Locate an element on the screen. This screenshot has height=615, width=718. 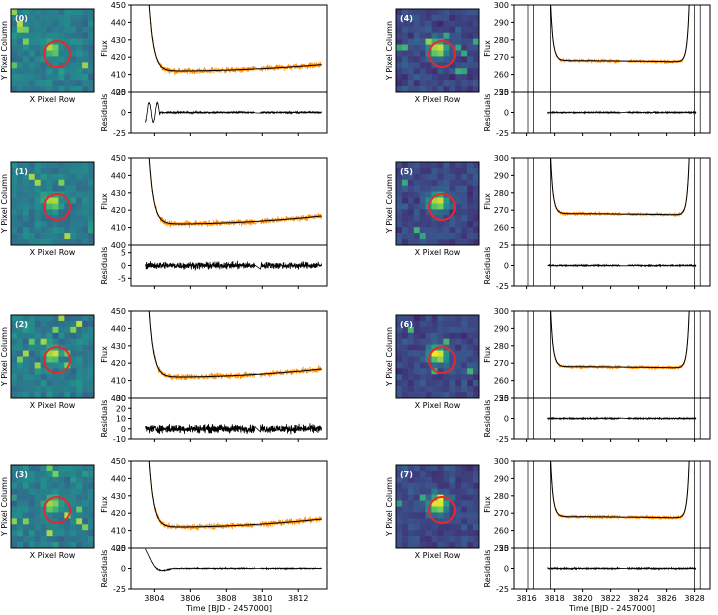
residuals-ytick-label: 25 is located at coordinates (504, 245).